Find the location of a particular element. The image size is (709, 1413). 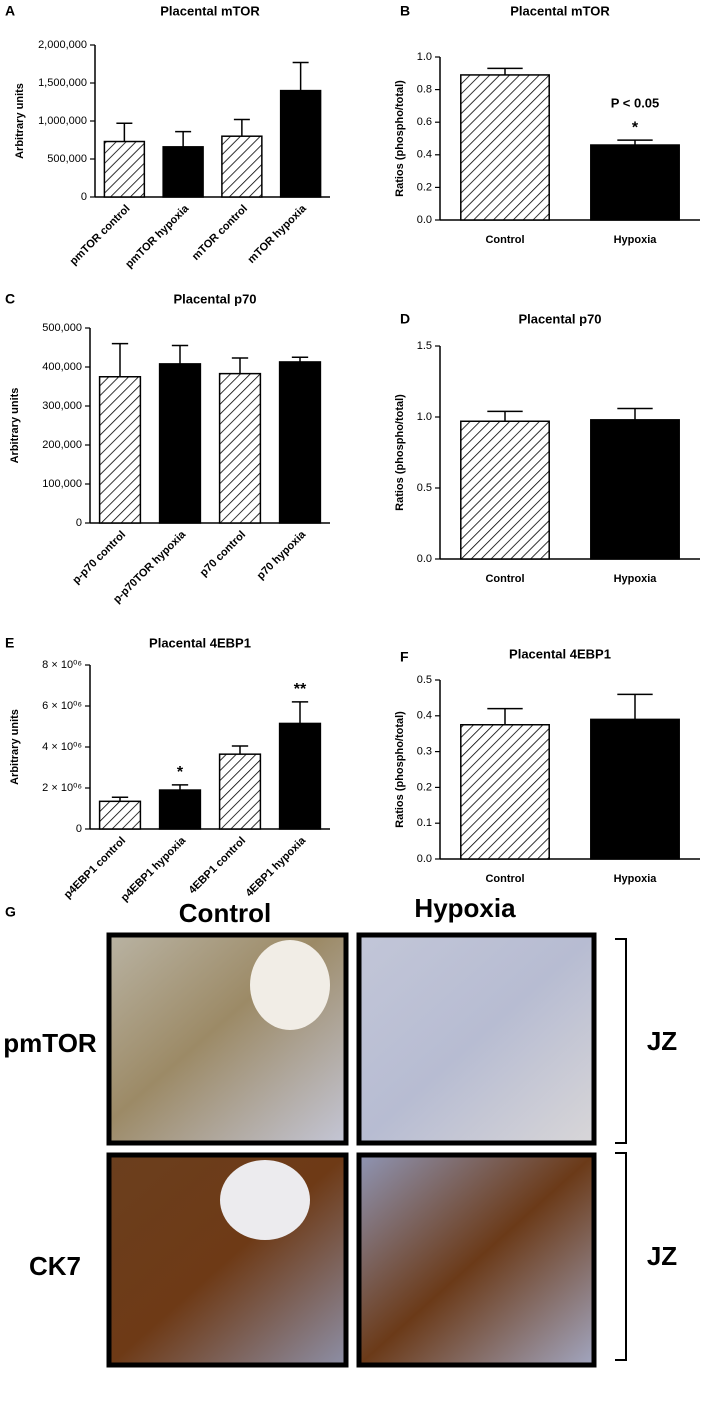

panel-letter: F is located at coordinates (404, 657).